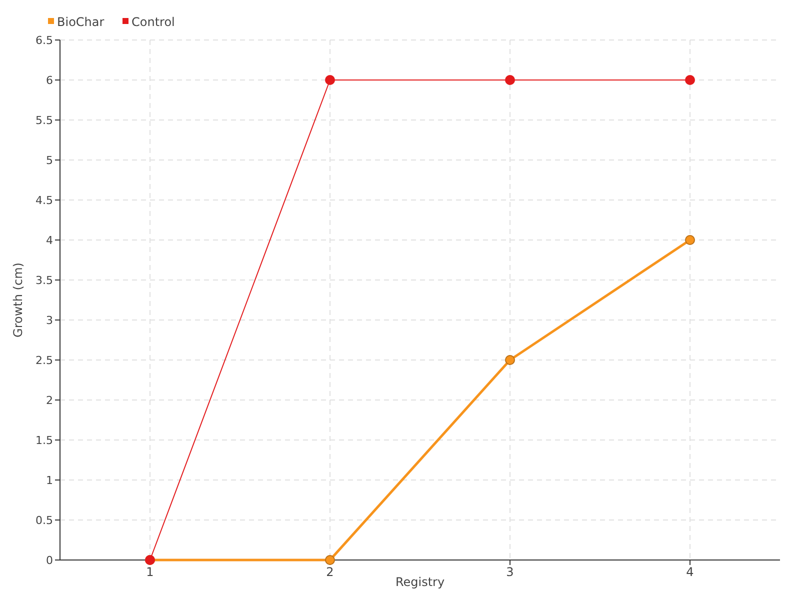 The image size is (800, 600). Describe the element at coordinates (49, 160) in the screenshot. I see `y-tick-label: 5` at that location.